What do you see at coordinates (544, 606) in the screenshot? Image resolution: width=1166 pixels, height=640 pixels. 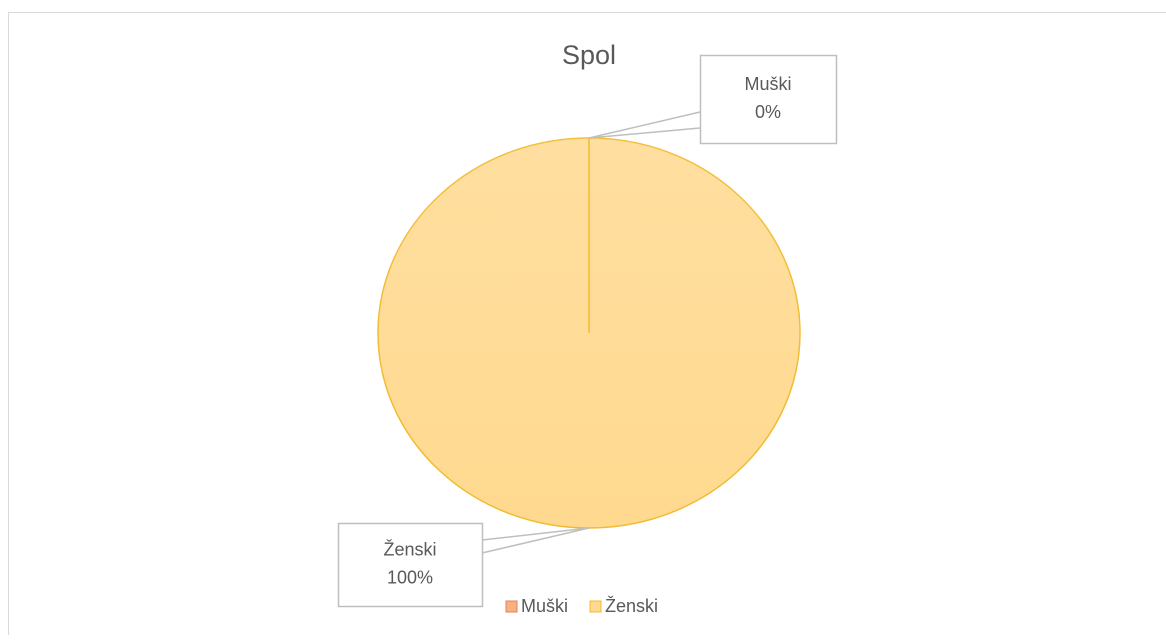 I see `legend-label: Muški` at bounding box center [544, 606].